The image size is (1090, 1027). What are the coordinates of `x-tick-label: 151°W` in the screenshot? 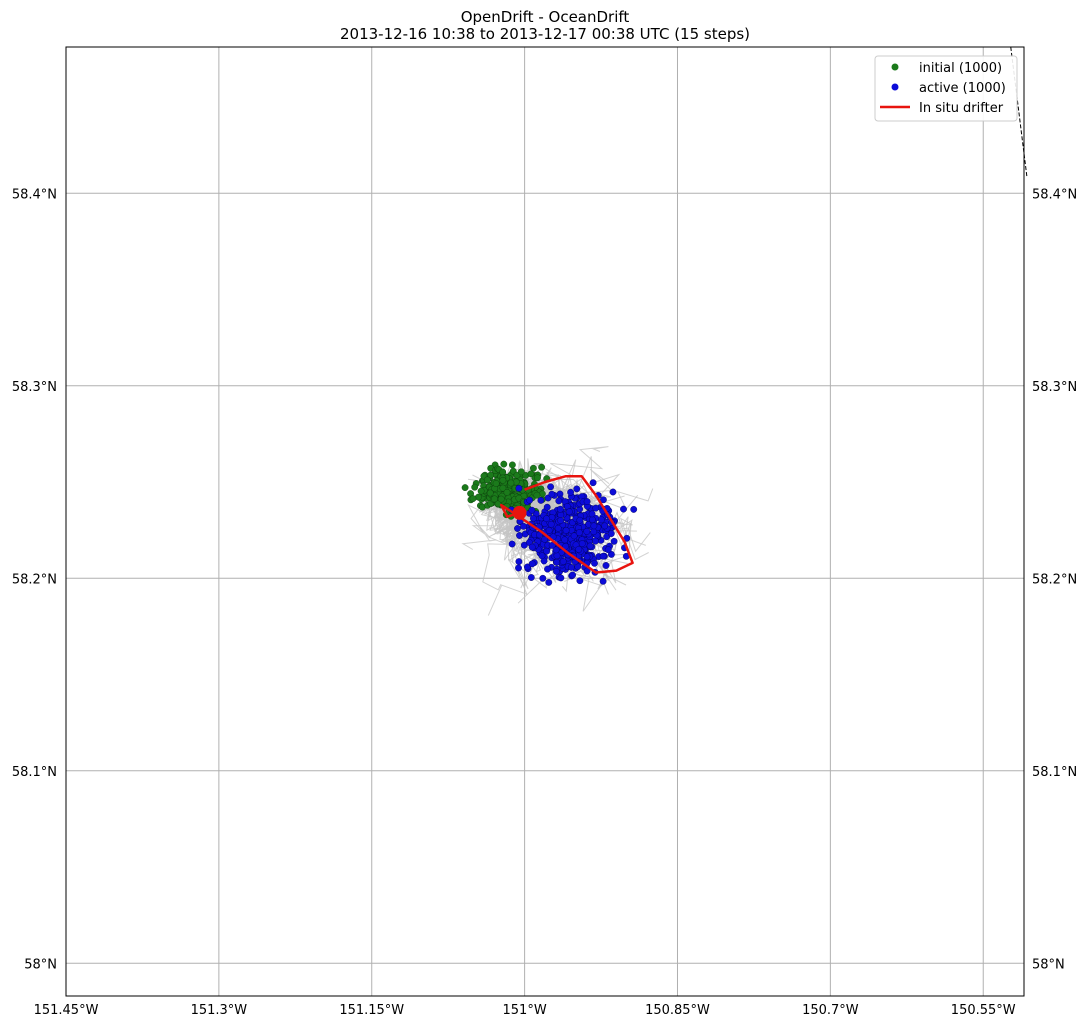 It's located at (525, 1010).